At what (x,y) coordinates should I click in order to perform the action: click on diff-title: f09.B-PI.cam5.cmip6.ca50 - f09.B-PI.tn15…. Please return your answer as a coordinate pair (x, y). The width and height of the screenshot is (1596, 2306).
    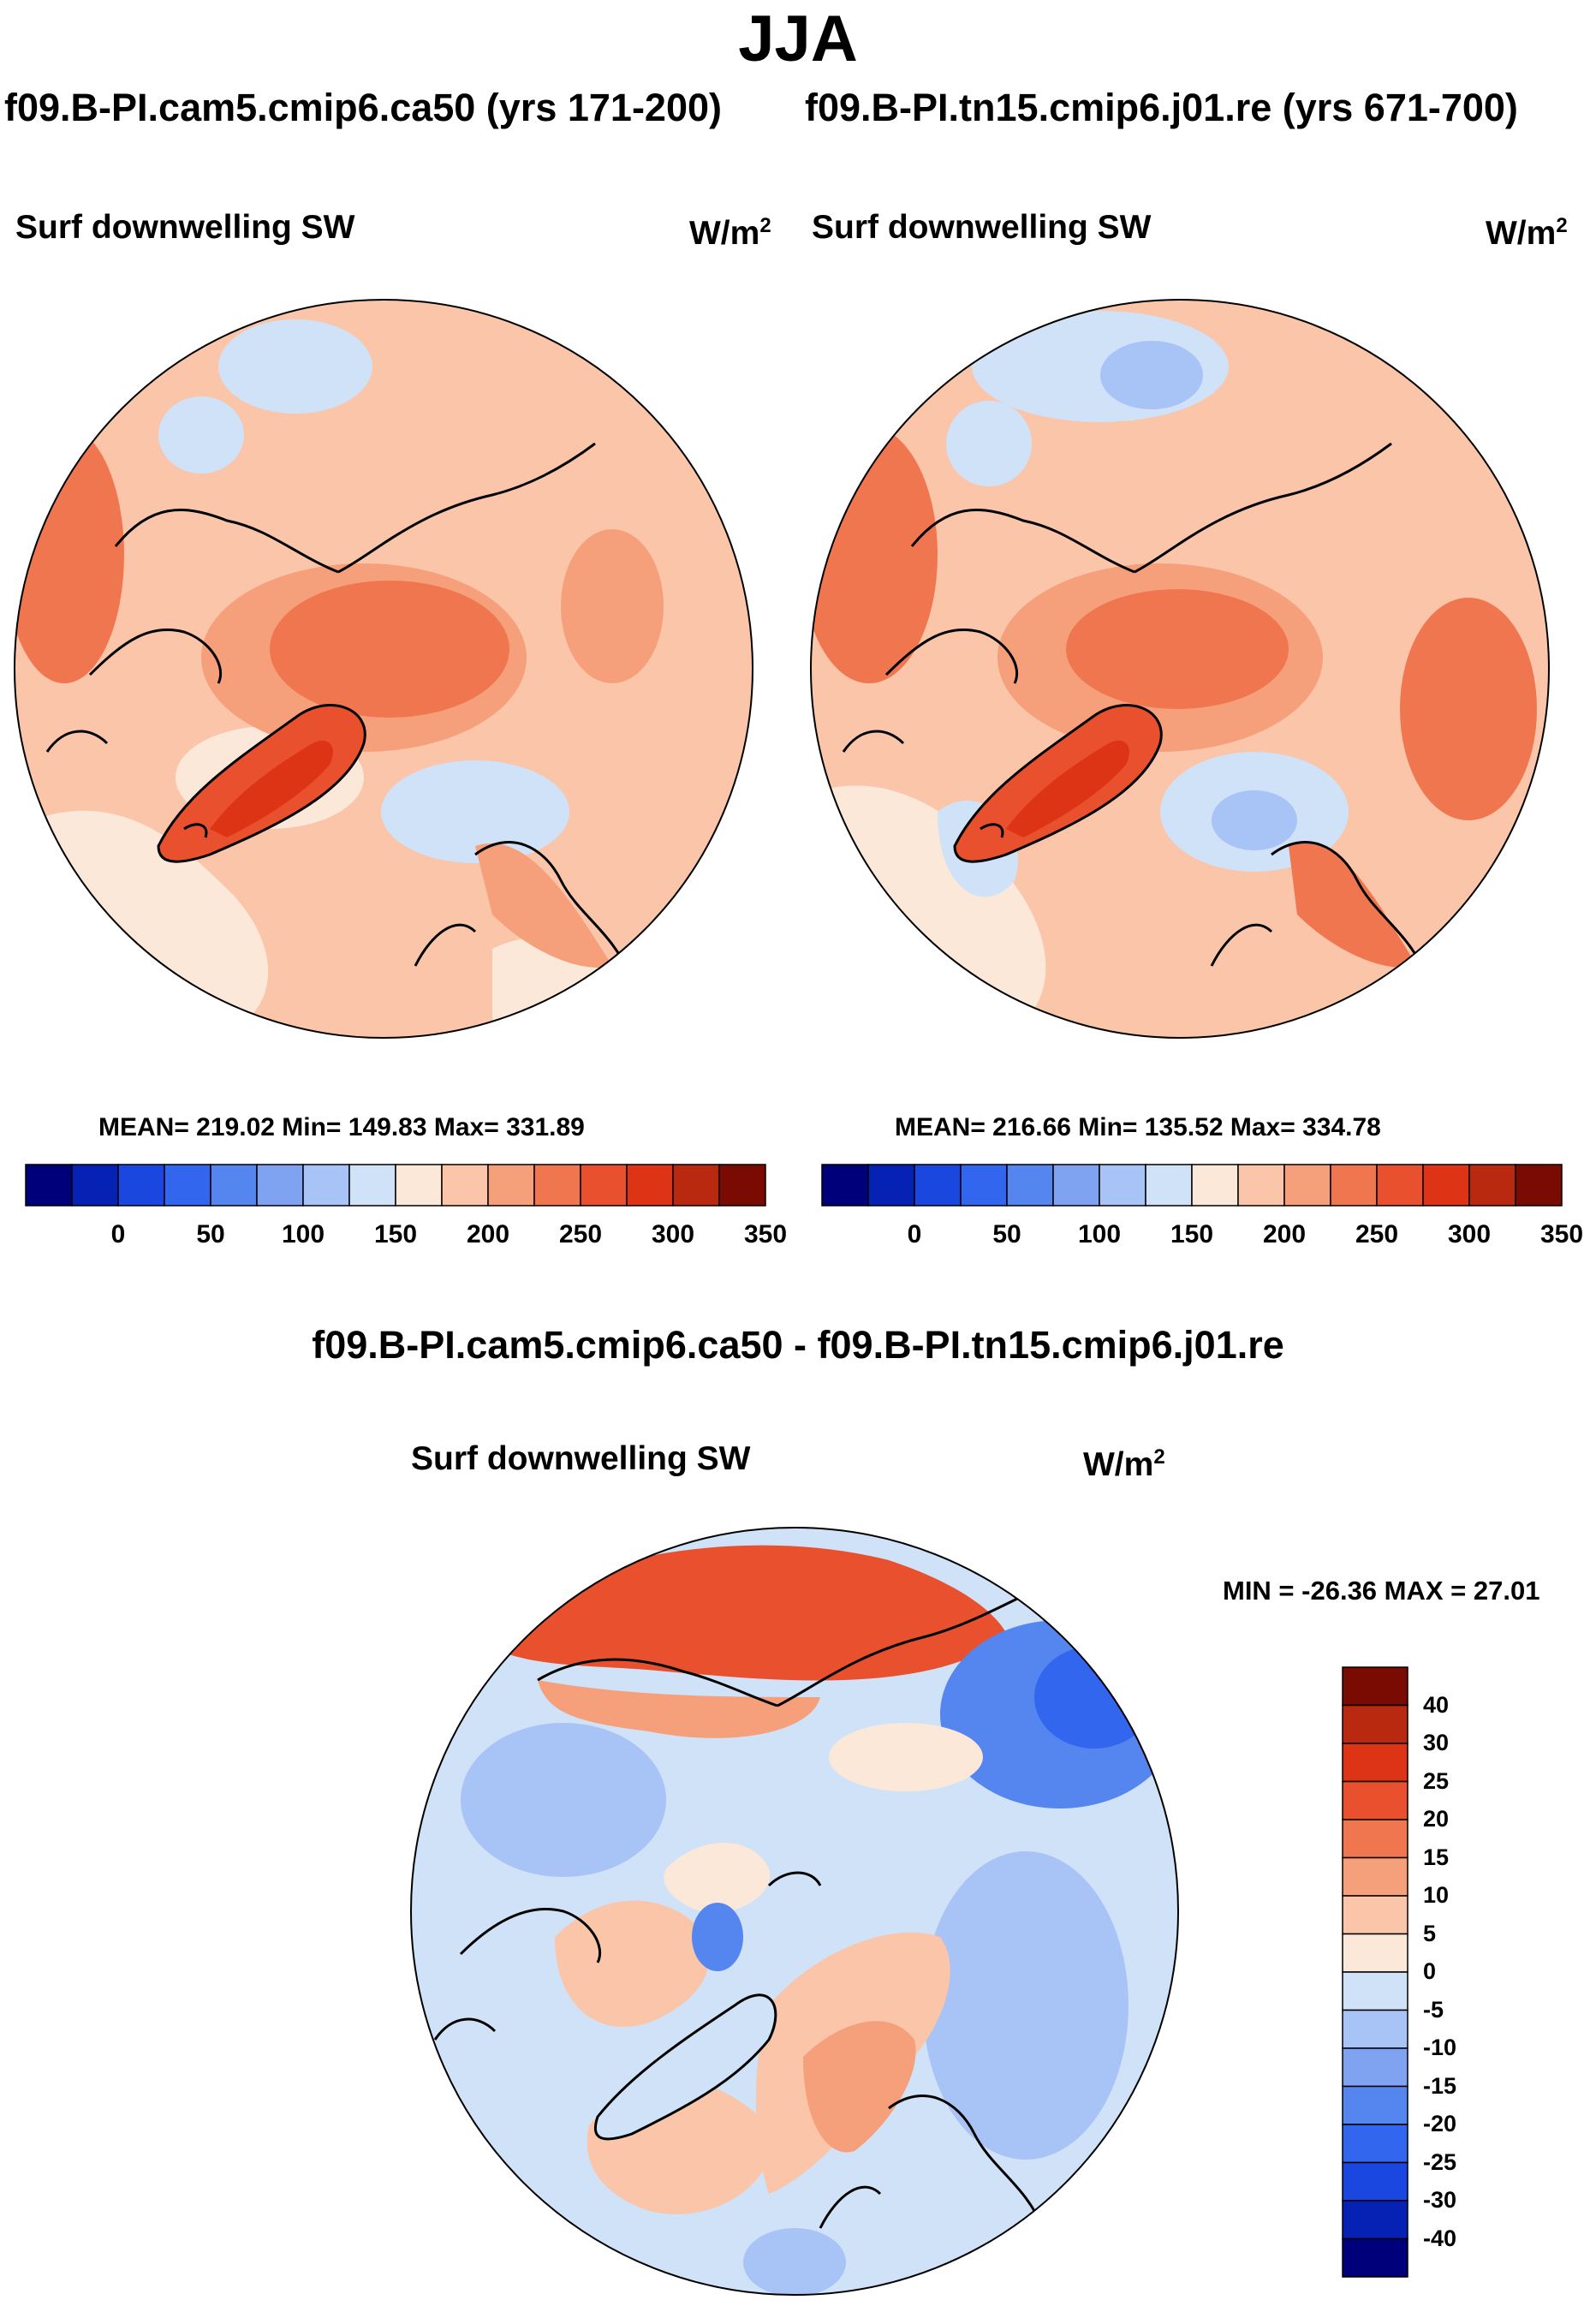
    Looking at the image, I should click on (798, 1345).